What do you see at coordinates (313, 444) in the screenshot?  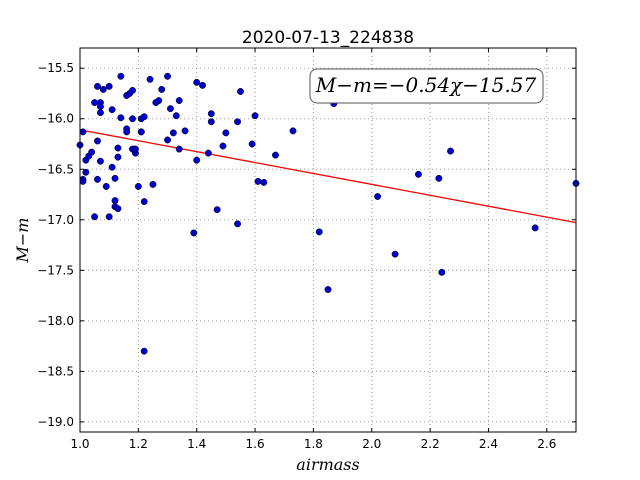 I see `x-tick-label: 1.8` at bounding box center [313, 444].